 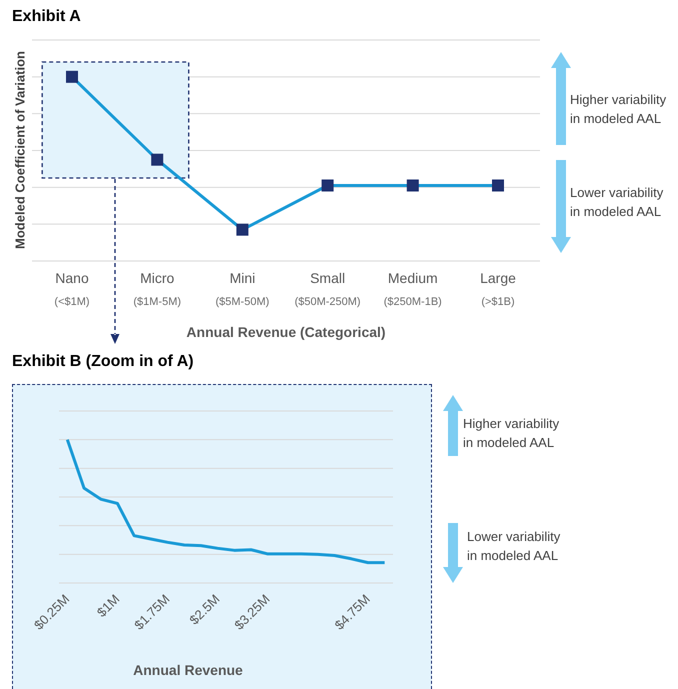 I want to click on chart-title: Exhibit B (Zoom in of A), so click(x=103, y=362).